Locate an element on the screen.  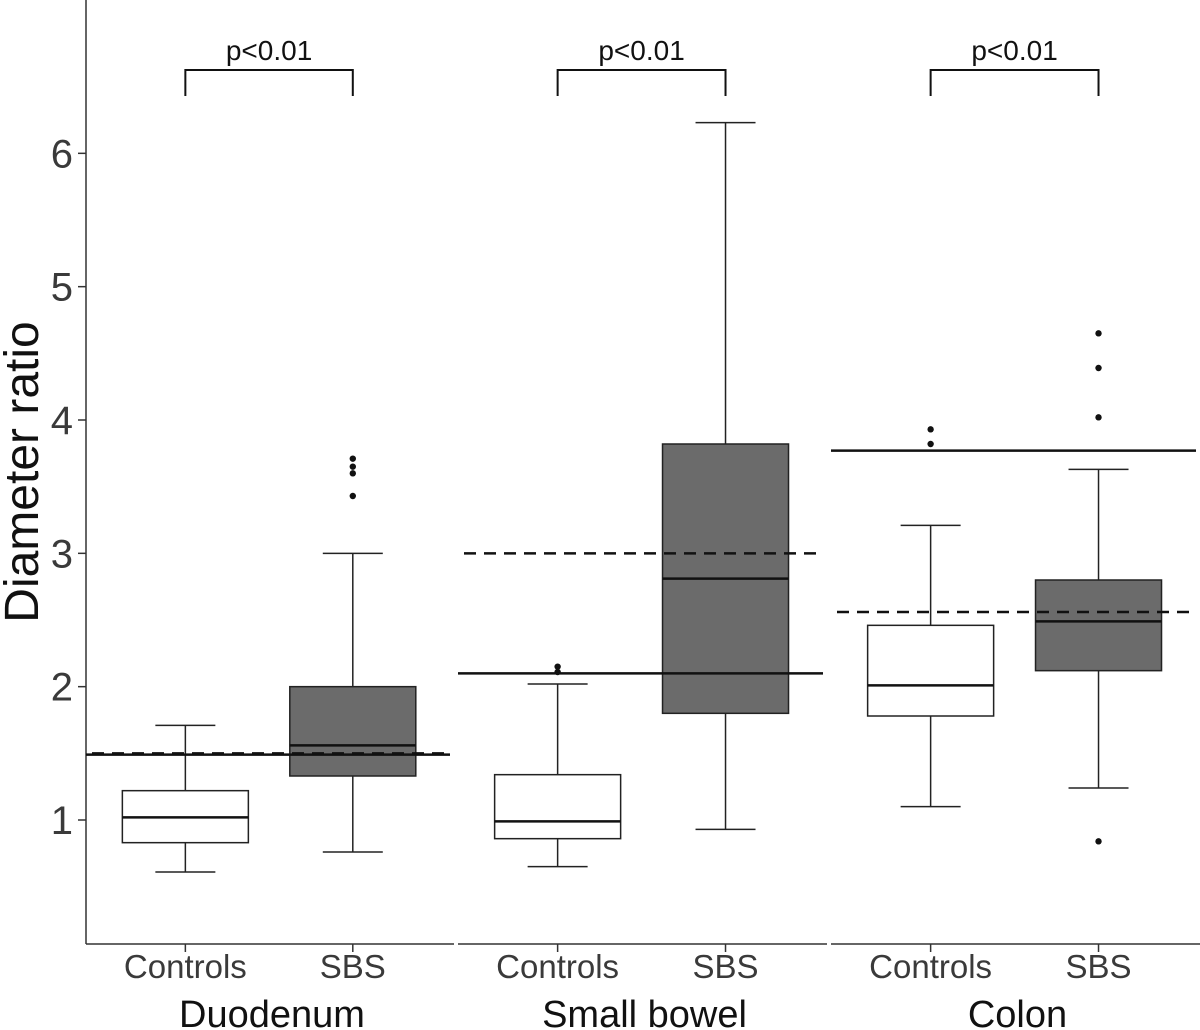
y-tick-label: 3 is located at coordinates (62, 554).